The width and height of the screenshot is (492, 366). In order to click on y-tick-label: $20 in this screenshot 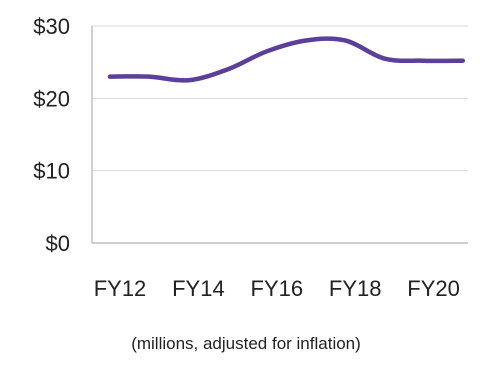, I will do `click(51, 98)`.